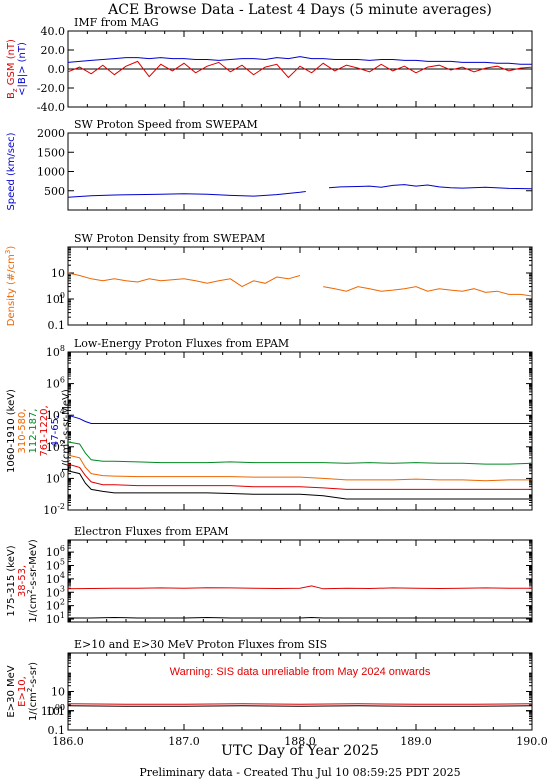  What do you see at coordinates (151, 531) in the screenshot?
I see `panel-title: Electron Fluxes from EPAM` at bounding box center [151, 531].